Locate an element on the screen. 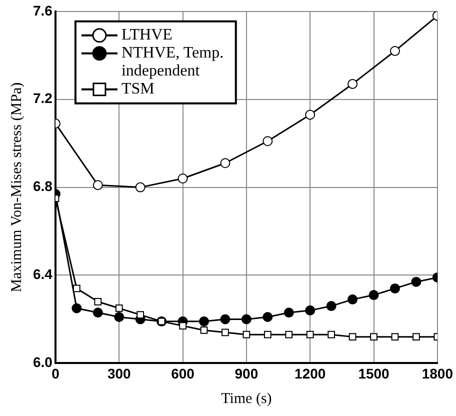 The width and height of the screenshot is (456, 416). x-tick-label: 1200 is located at coordinates (310, 373).